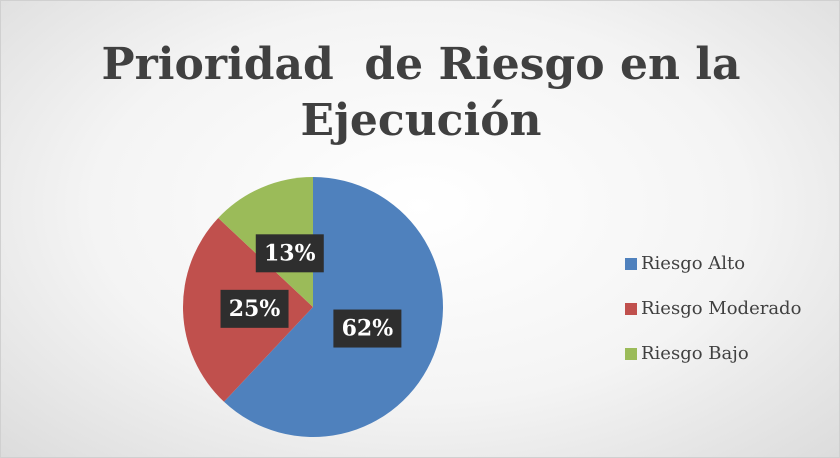  What do you see at coordinates (695, 353) in the screenshot?
I see `legend-label: Riesgo Bajo` at bounding box center [695, 353].